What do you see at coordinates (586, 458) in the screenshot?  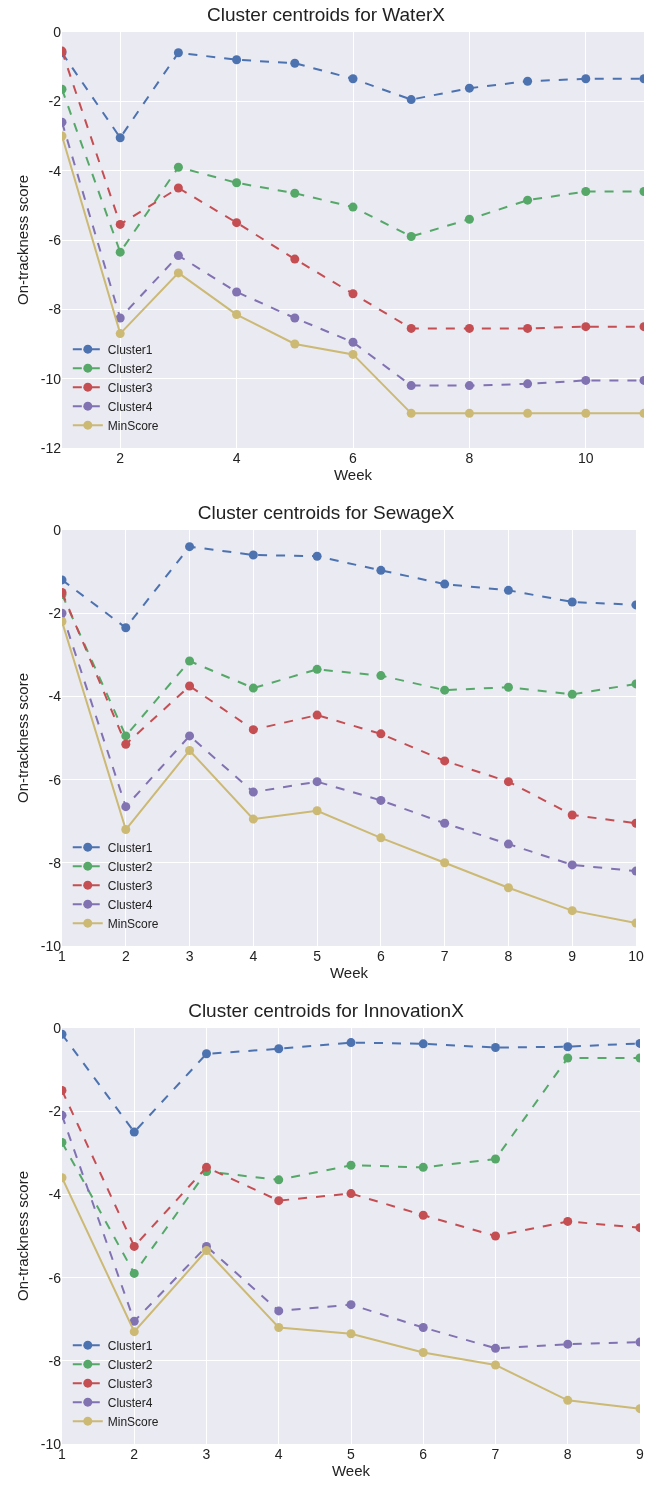 I see `x-tick-label: 10` at bounding box center [586, 458].